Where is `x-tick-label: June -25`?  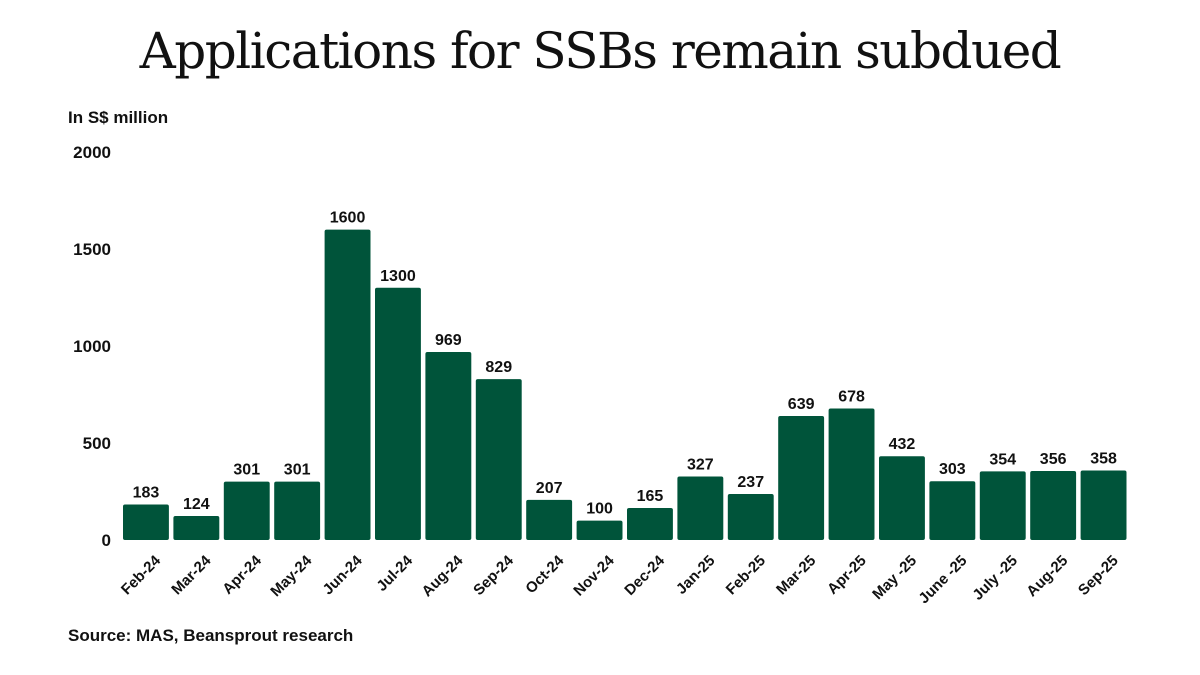 x-tick-label: June -25 is located at coordinates (942, 579).